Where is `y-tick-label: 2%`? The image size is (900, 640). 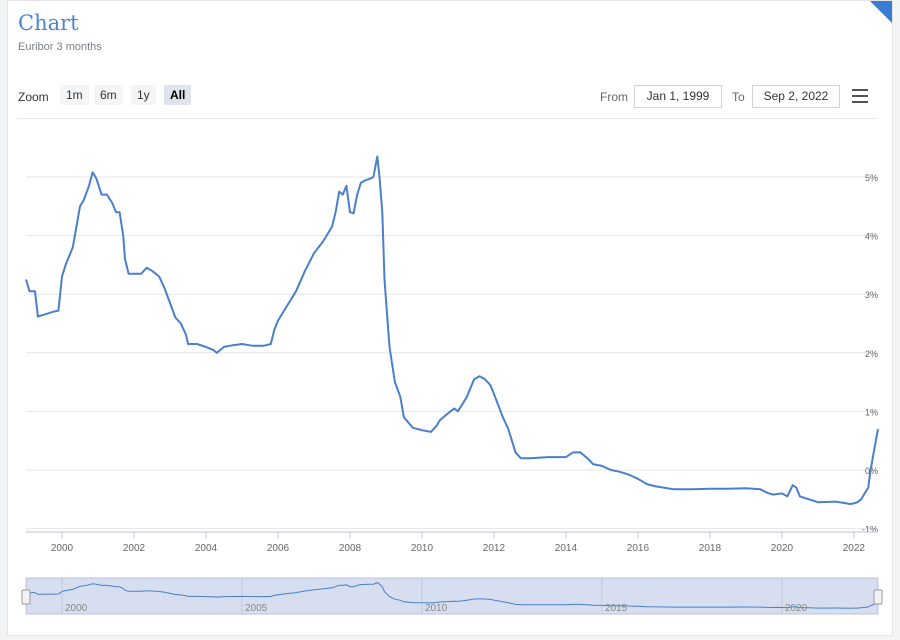
y-tick-label: 2% is located at coordinates (871, 354).